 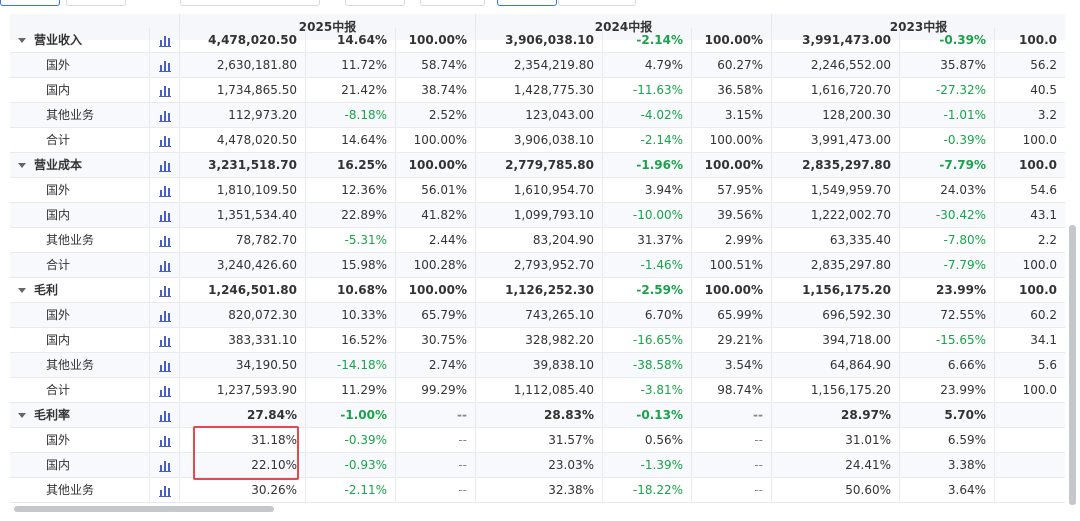 I want to click on value-cell: 58.74%, so click(x=436, y=65).